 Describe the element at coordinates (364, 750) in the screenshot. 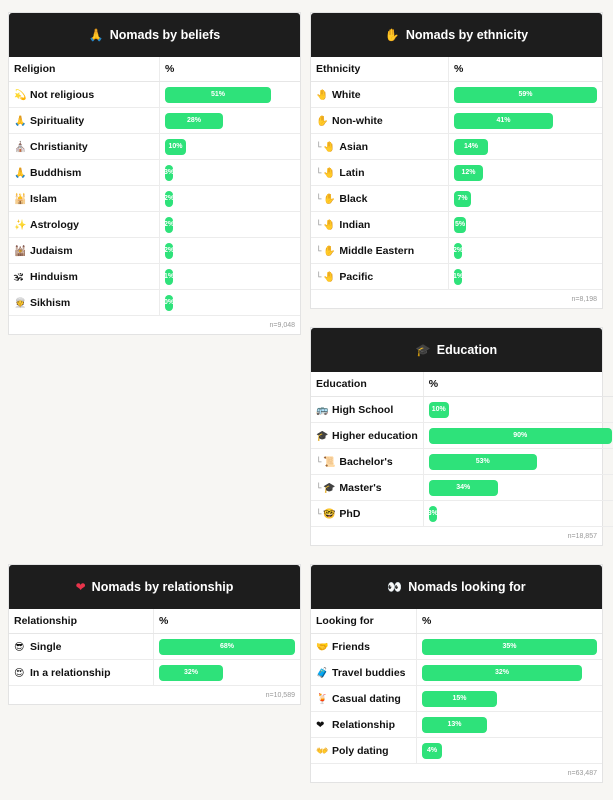

I see `row-label-cell: 👐 Poly dating` at that location.